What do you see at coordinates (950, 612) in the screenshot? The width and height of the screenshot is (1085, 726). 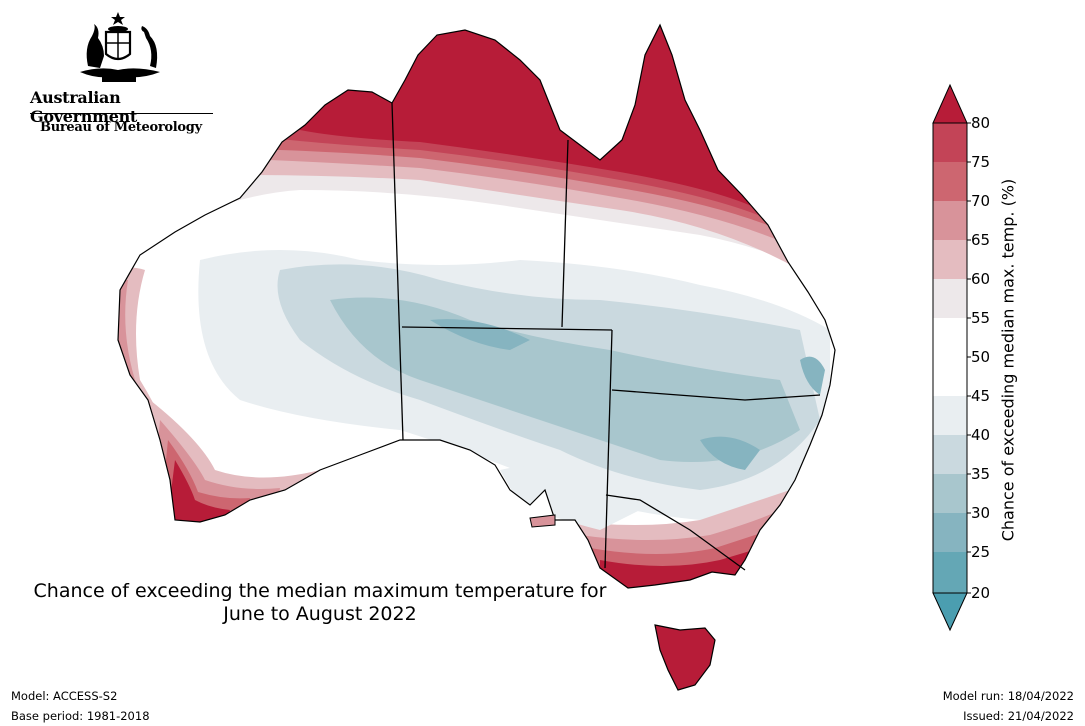 I see `colorbar-bottom-arrow` at bounding box center [950, 612].